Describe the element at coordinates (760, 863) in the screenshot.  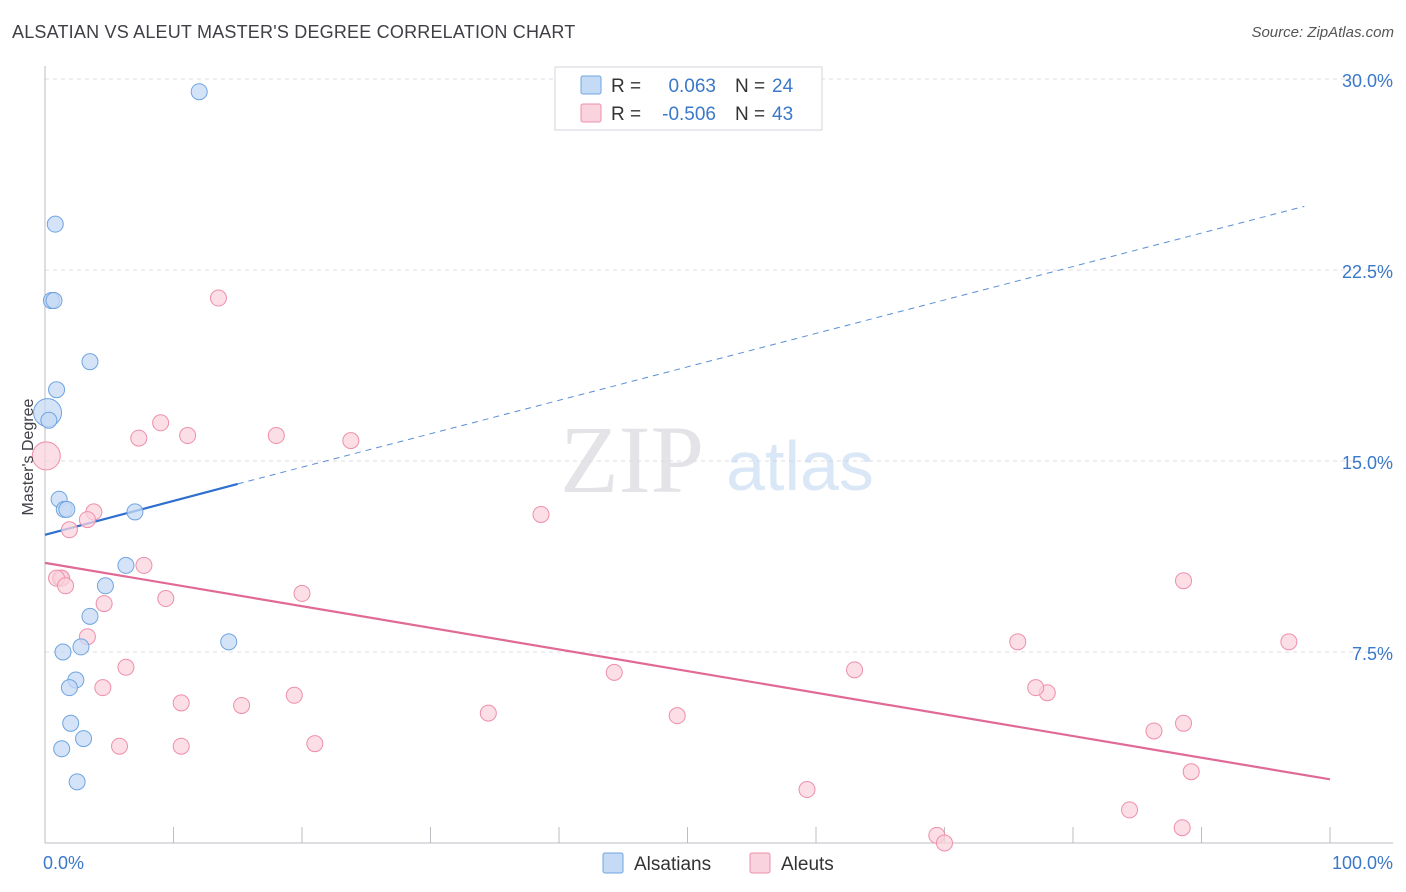
I see `legend-aleuts-swatch` at that location.